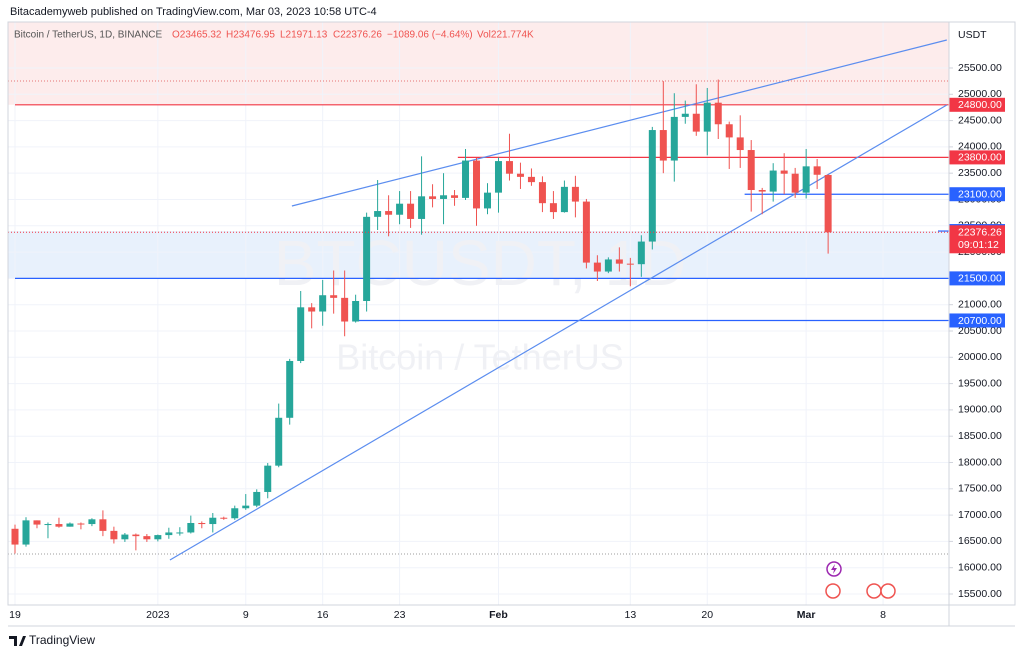 This screenshot has width=1024, height=661. I want to click on x-tick-label: 13, so click(630, 615).